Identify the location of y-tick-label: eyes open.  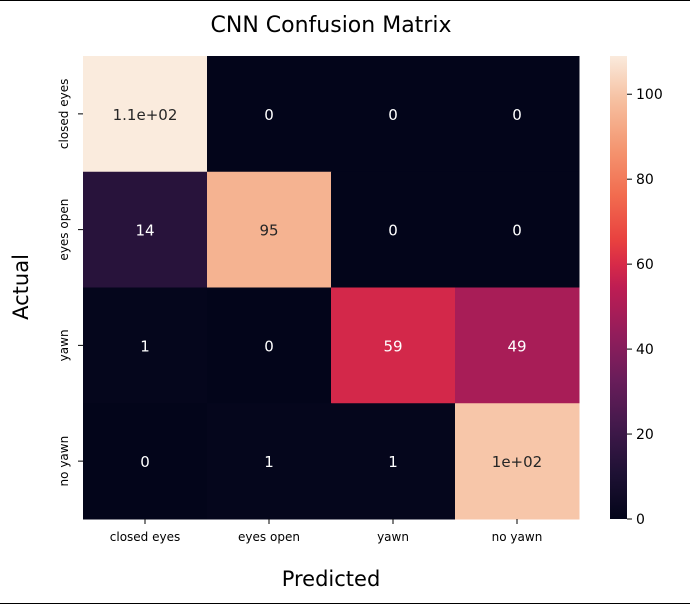
(64, 230).